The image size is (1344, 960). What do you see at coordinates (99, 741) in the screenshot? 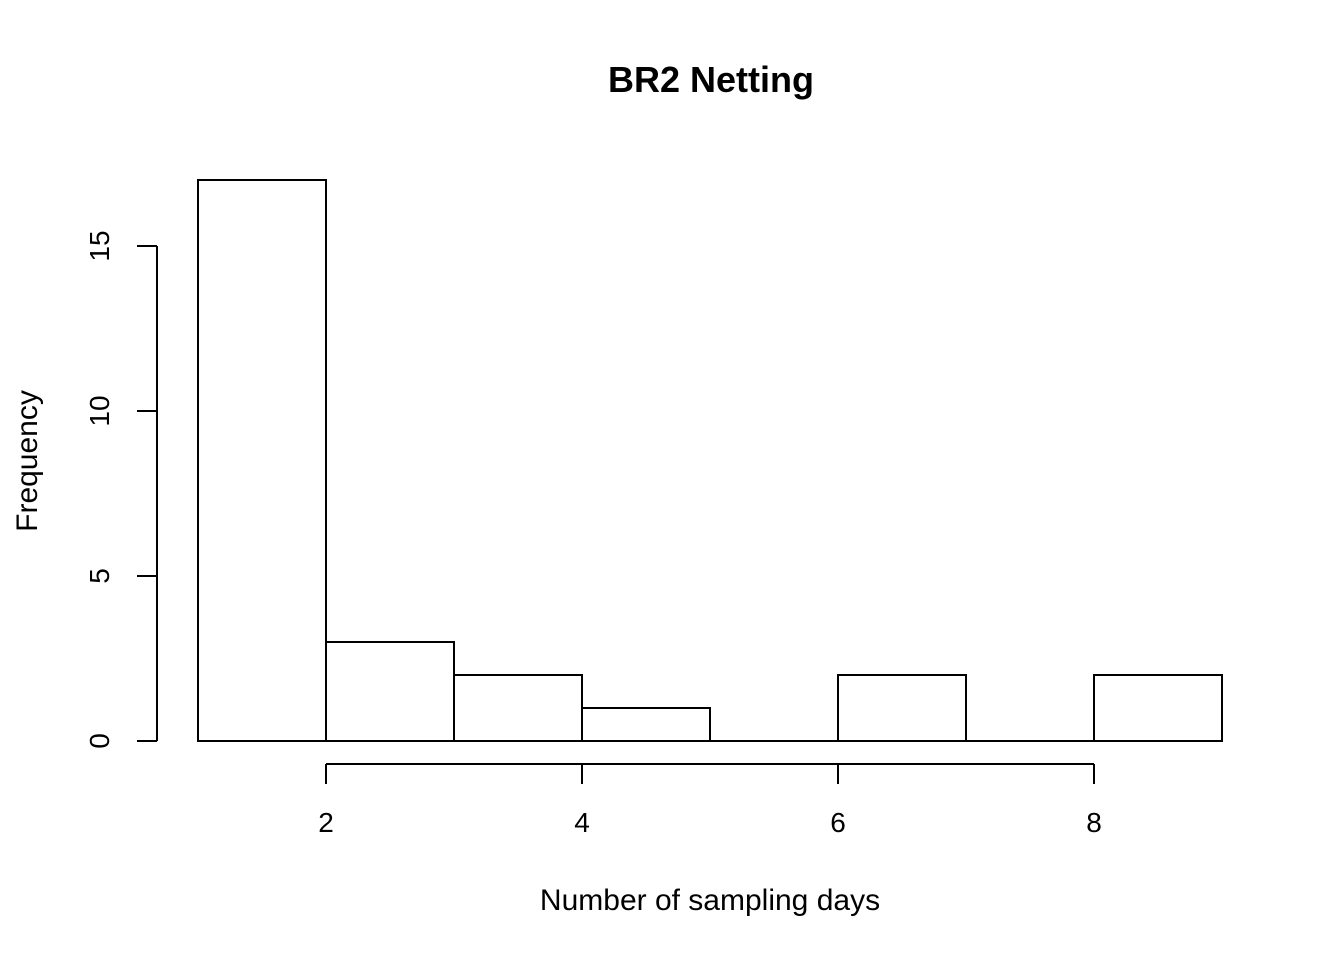
I see `y-tick-label-0: 0` at bounding box center [99, 741].